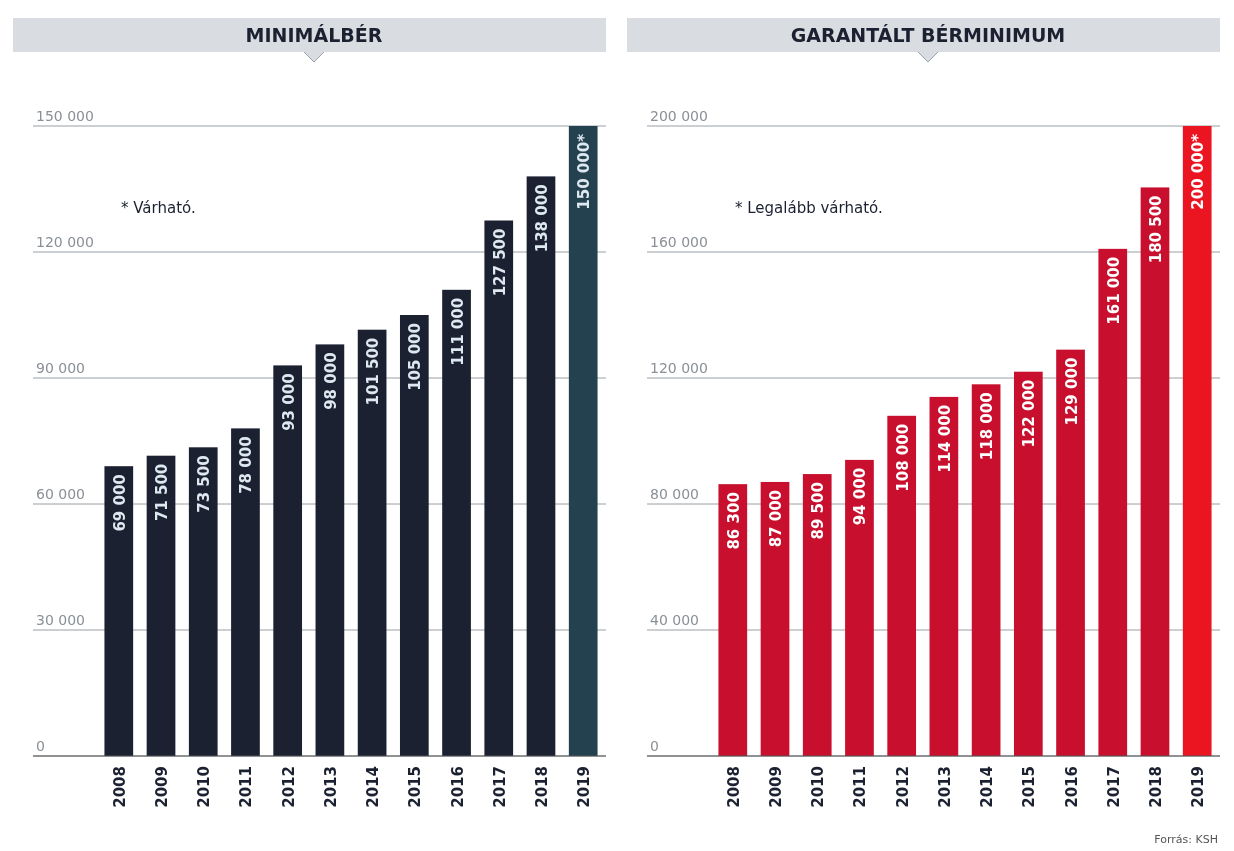 The image size is (1234, 851). Describe the element at coordinates (158, 208) in the screenshot. I see `annotation: * Várható.` at that location.